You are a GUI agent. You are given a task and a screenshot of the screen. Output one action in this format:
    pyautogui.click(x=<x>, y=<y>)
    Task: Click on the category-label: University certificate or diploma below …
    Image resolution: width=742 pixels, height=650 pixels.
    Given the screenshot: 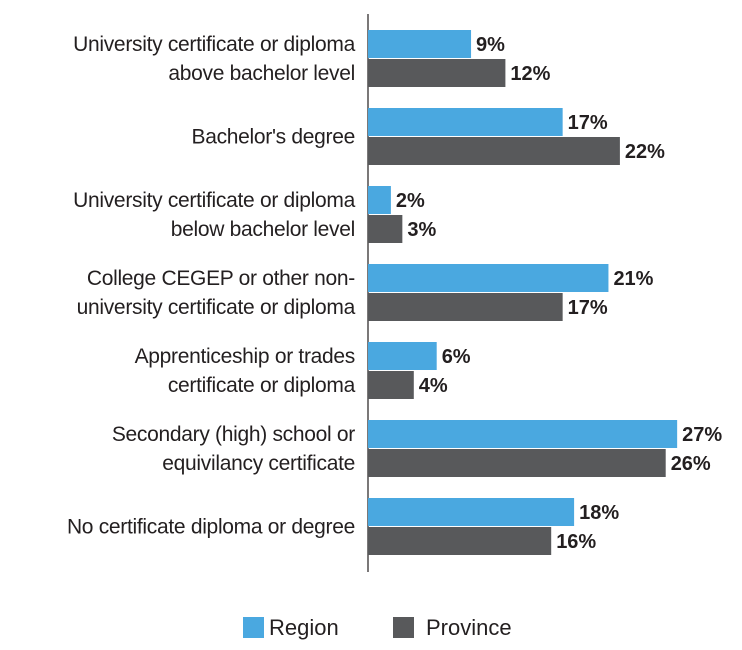 What is the action you would take?
    pyautogui.click(x=214, y=215)
    